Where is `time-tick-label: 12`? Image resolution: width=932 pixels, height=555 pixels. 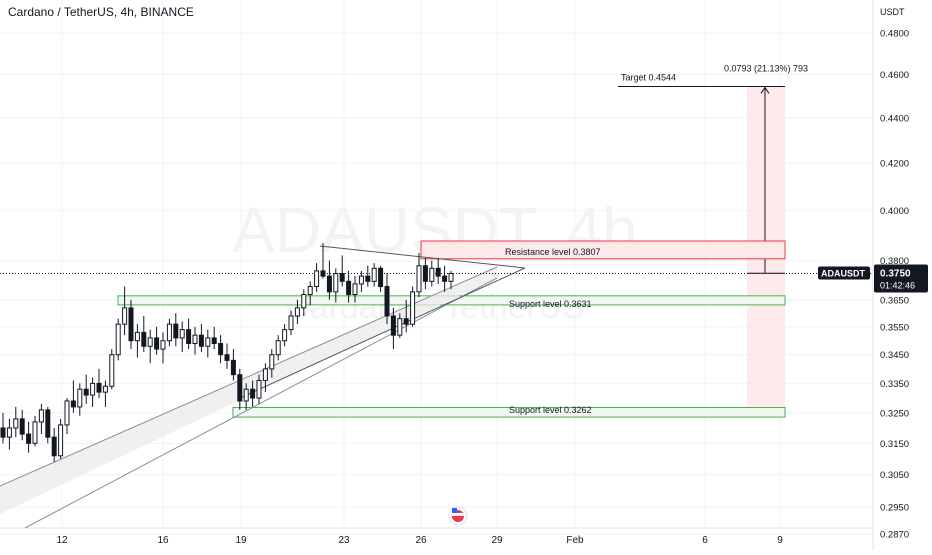 time-tick-label: 12 is located at coordinates (62, 540).